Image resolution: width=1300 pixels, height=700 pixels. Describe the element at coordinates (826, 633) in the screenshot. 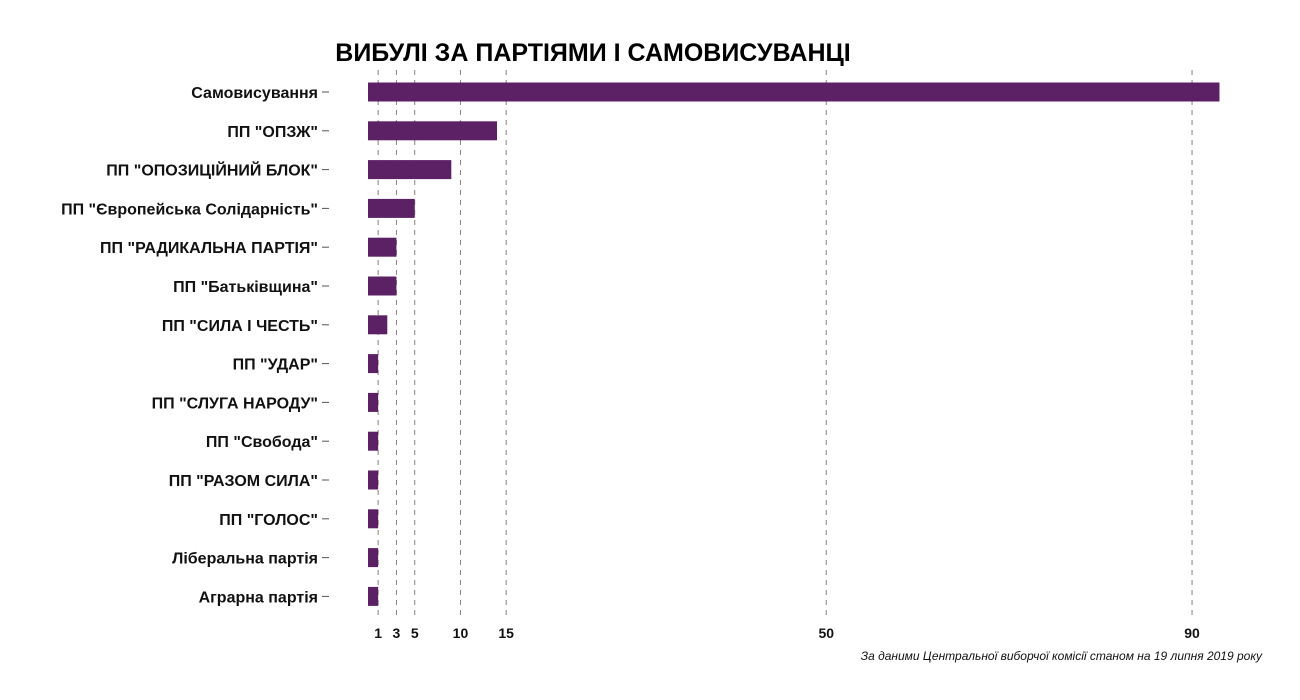

I see `x-tick-label: 50` at that location.